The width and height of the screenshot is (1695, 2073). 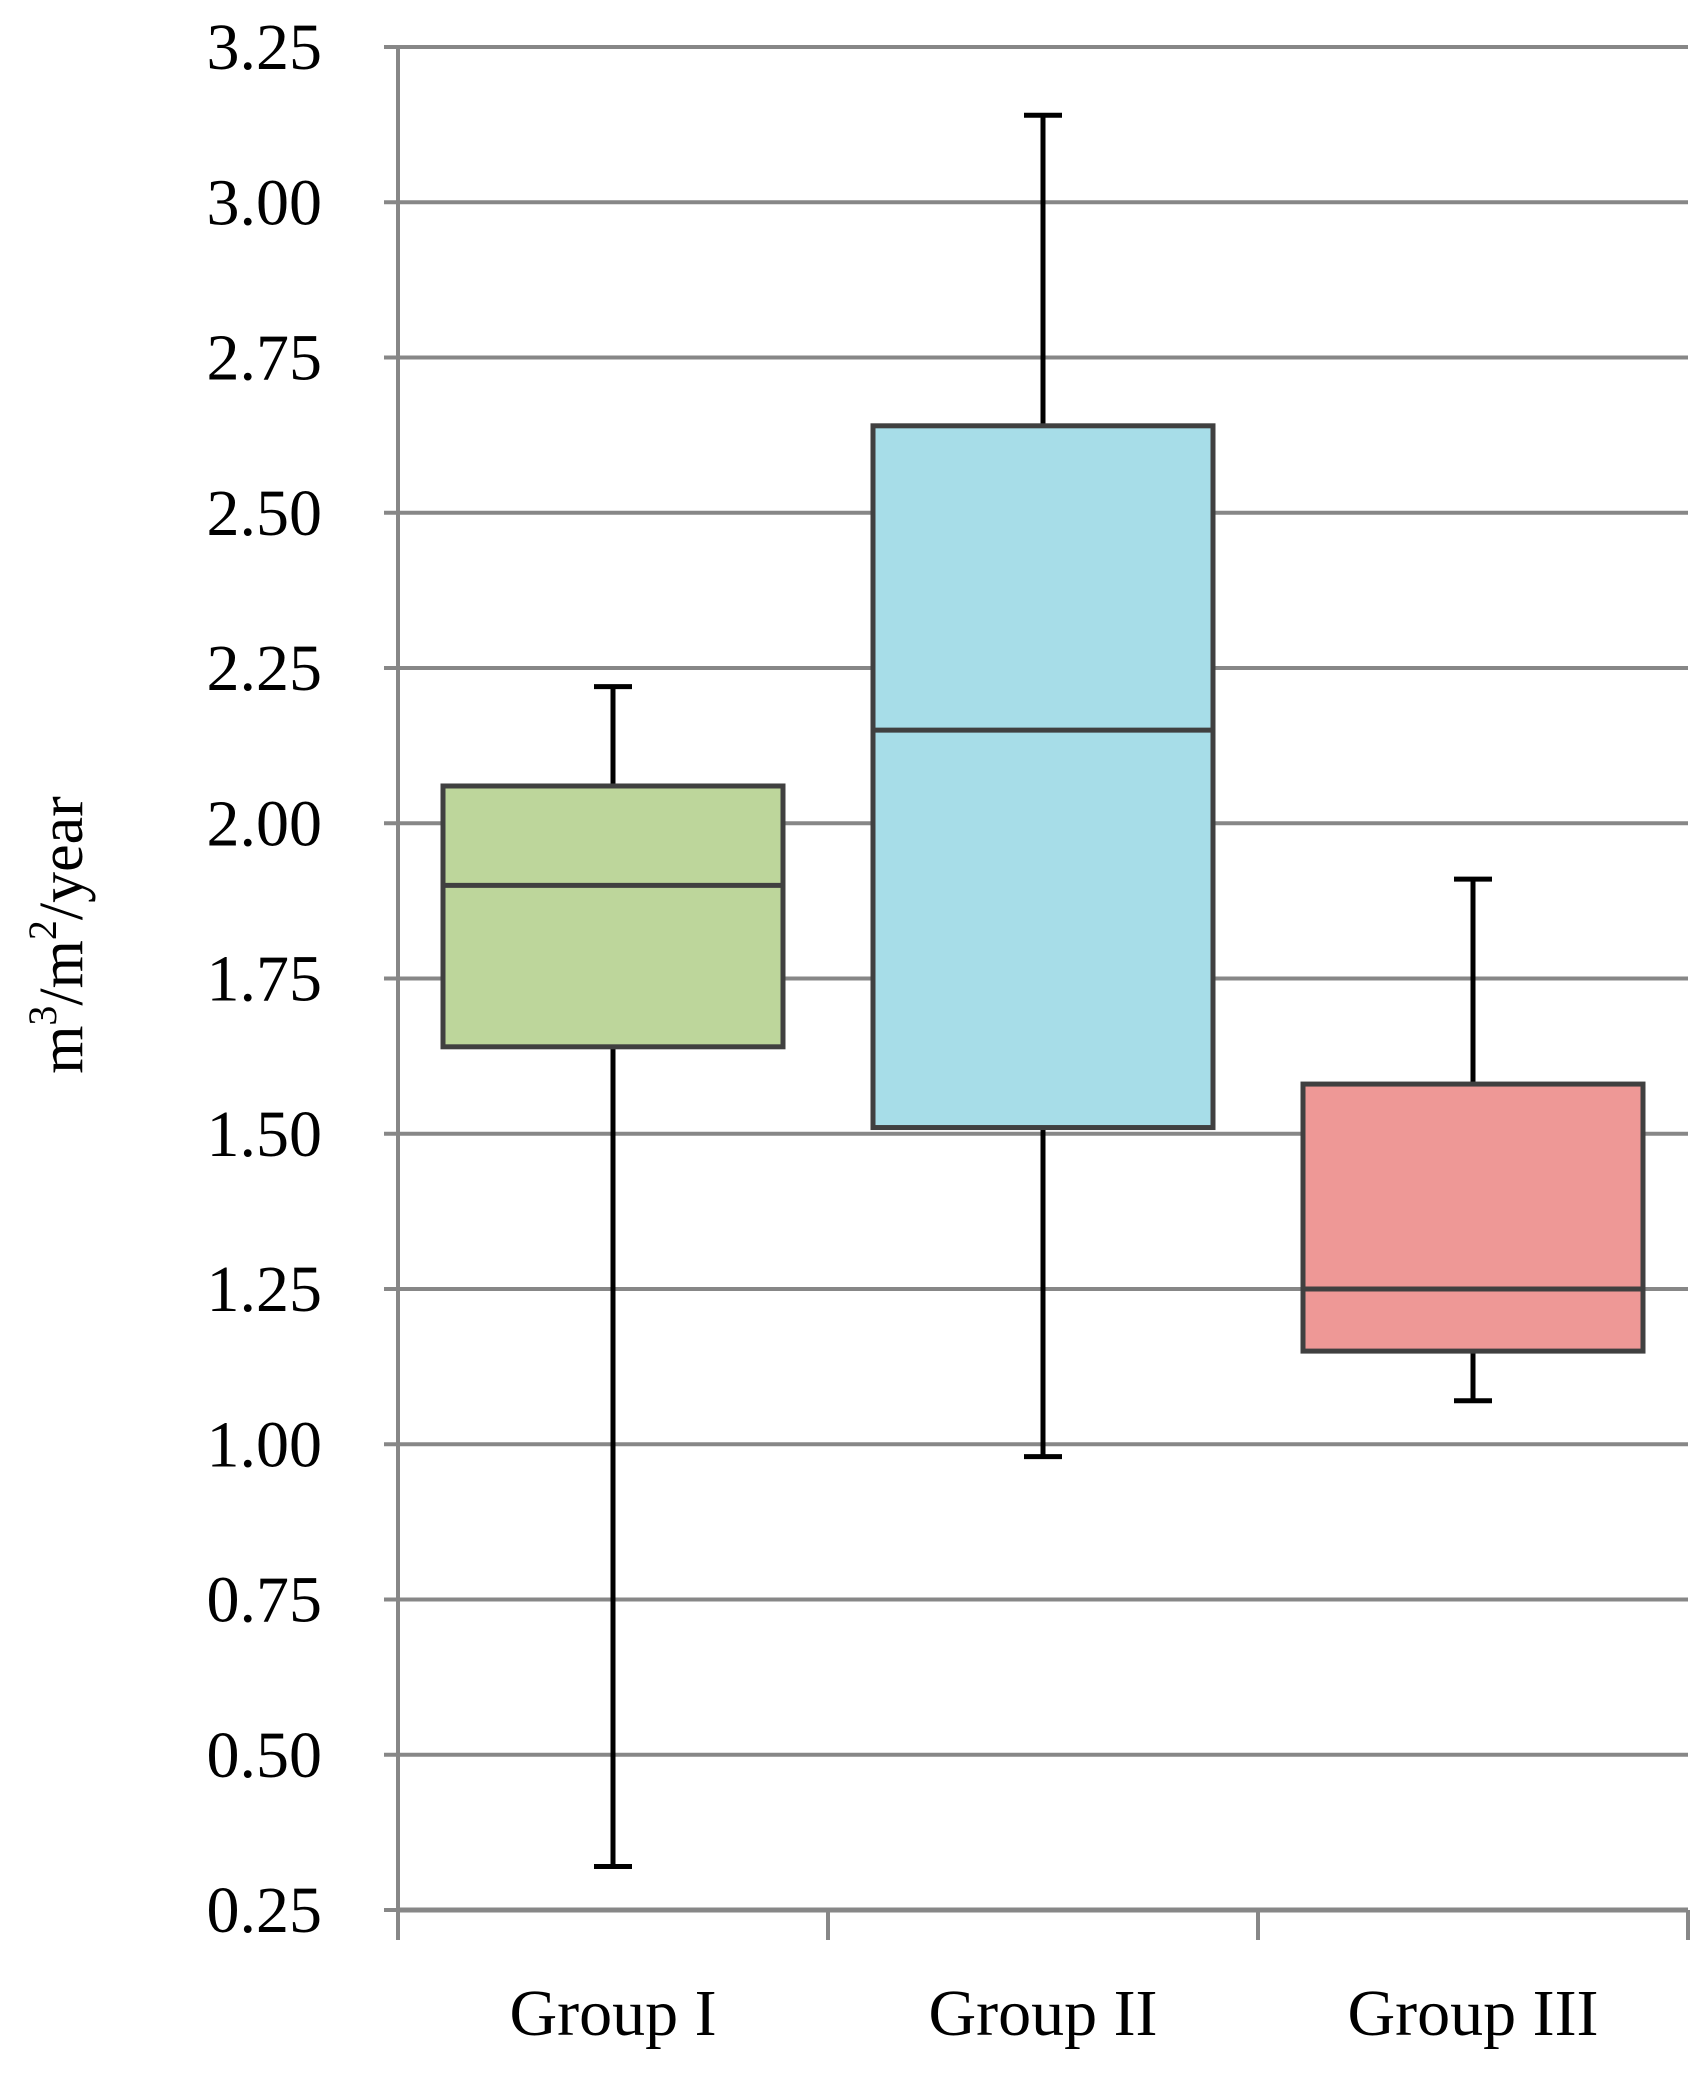 What do you see at coordinates (265, 1289) in the screenshot?
I see `y-tick-label: 1.25` at bounding box center [265, 1289].